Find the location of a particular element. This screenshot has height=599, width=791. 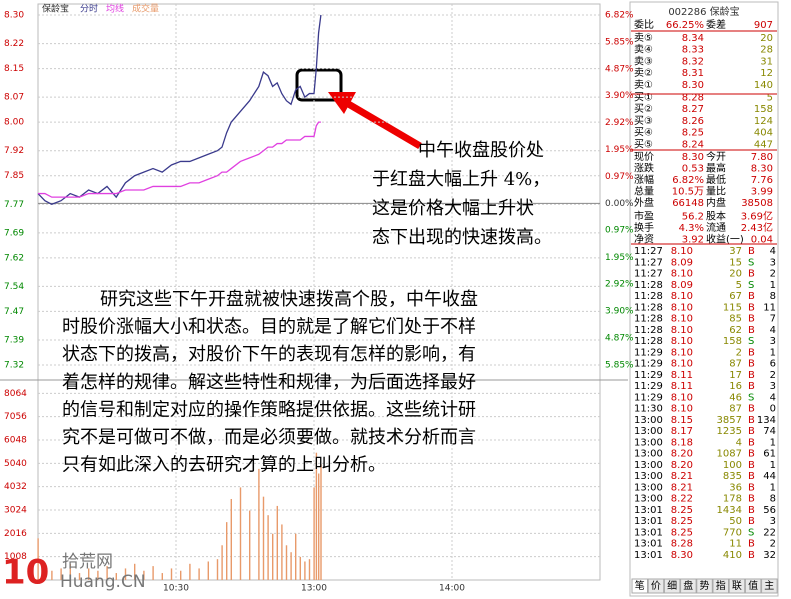

trade-price: 8.09 is located at coordinates (682, 262).